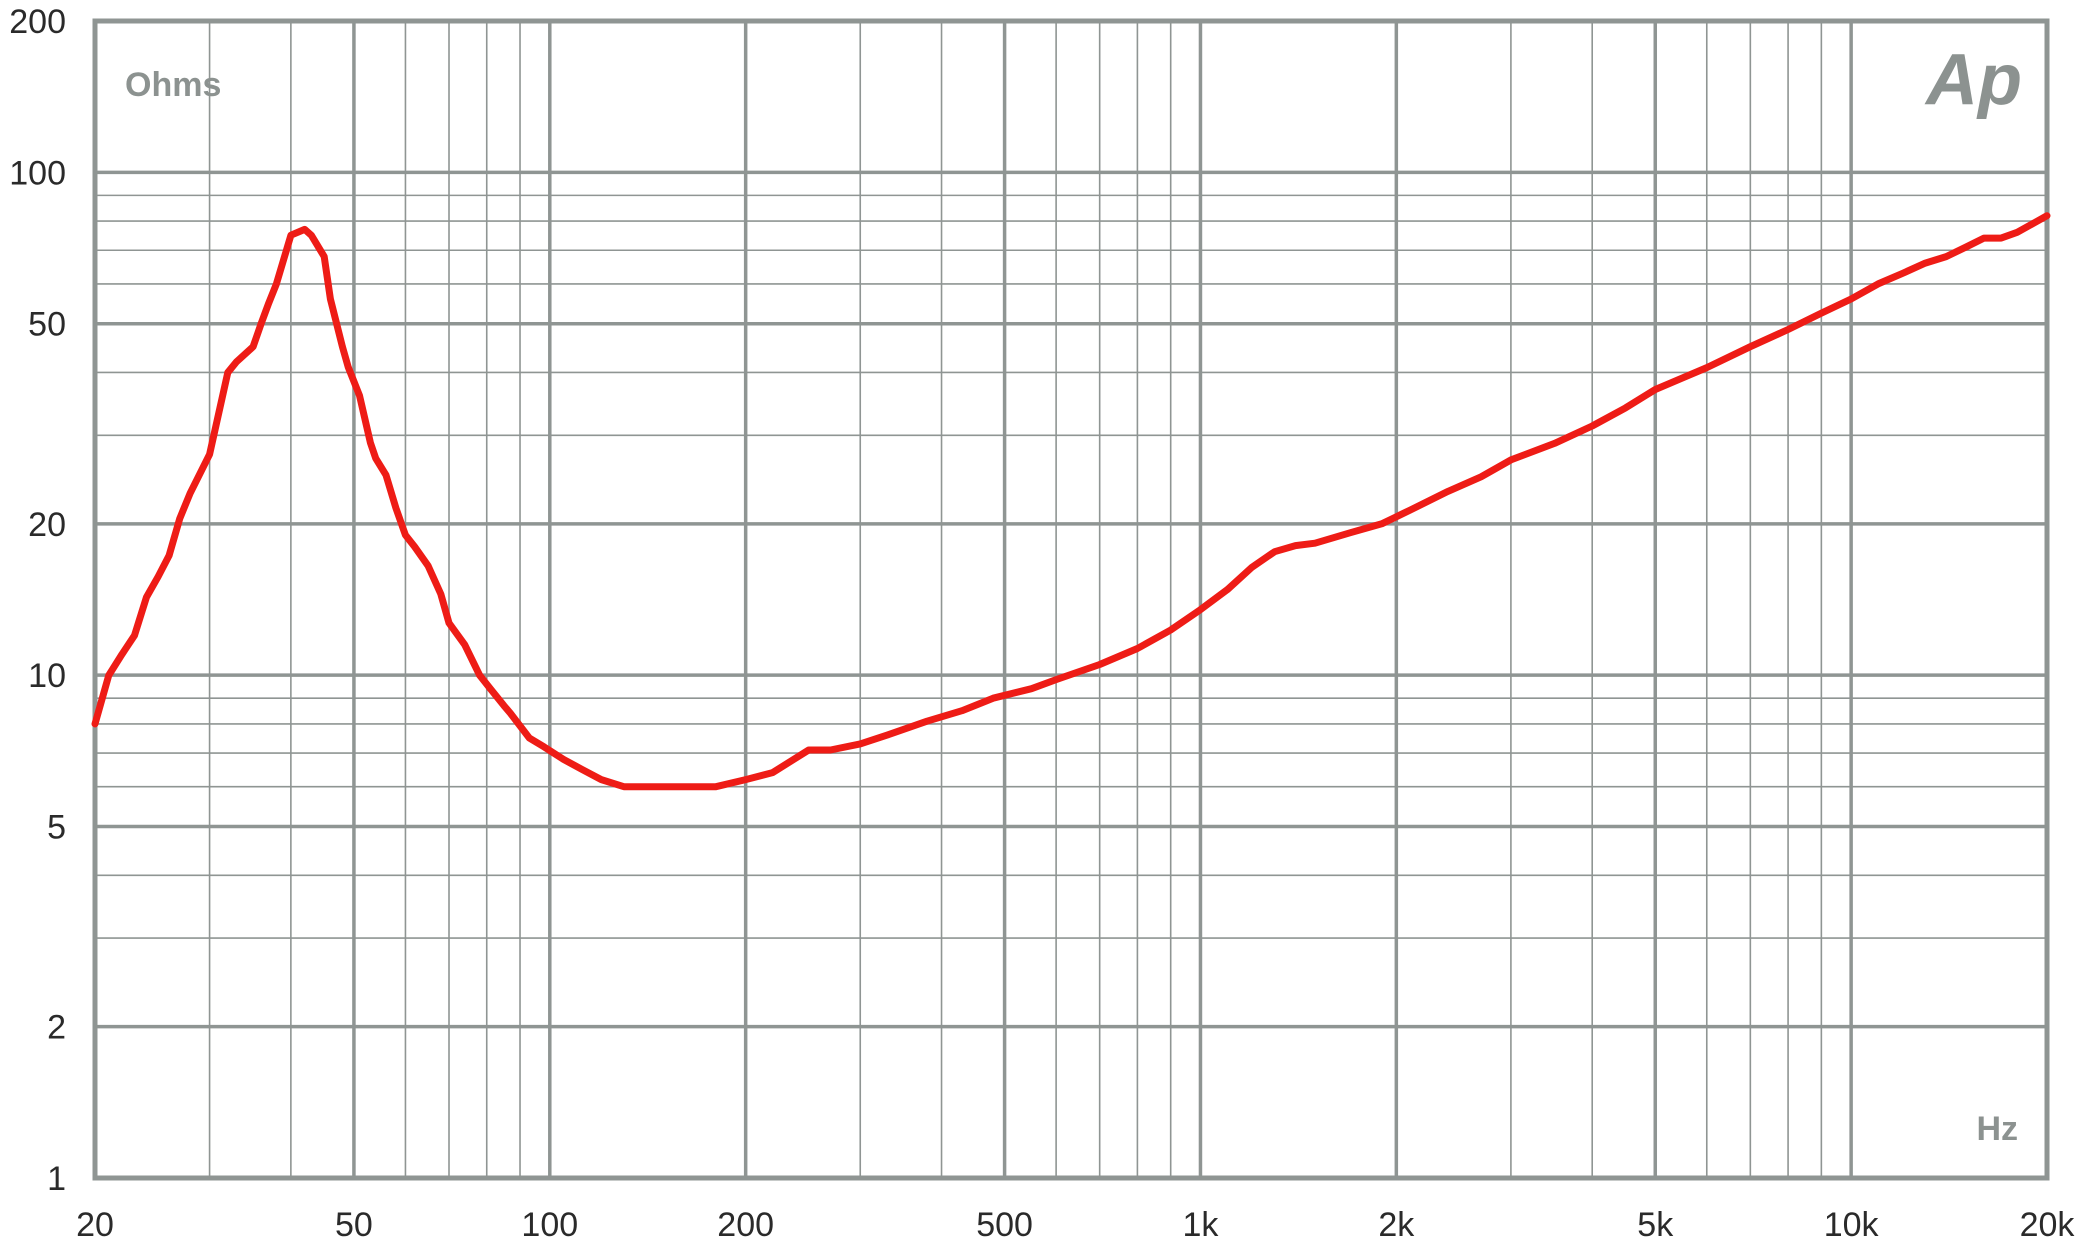  I want to click on y-unit-label: Ohms, so click(173, 85).